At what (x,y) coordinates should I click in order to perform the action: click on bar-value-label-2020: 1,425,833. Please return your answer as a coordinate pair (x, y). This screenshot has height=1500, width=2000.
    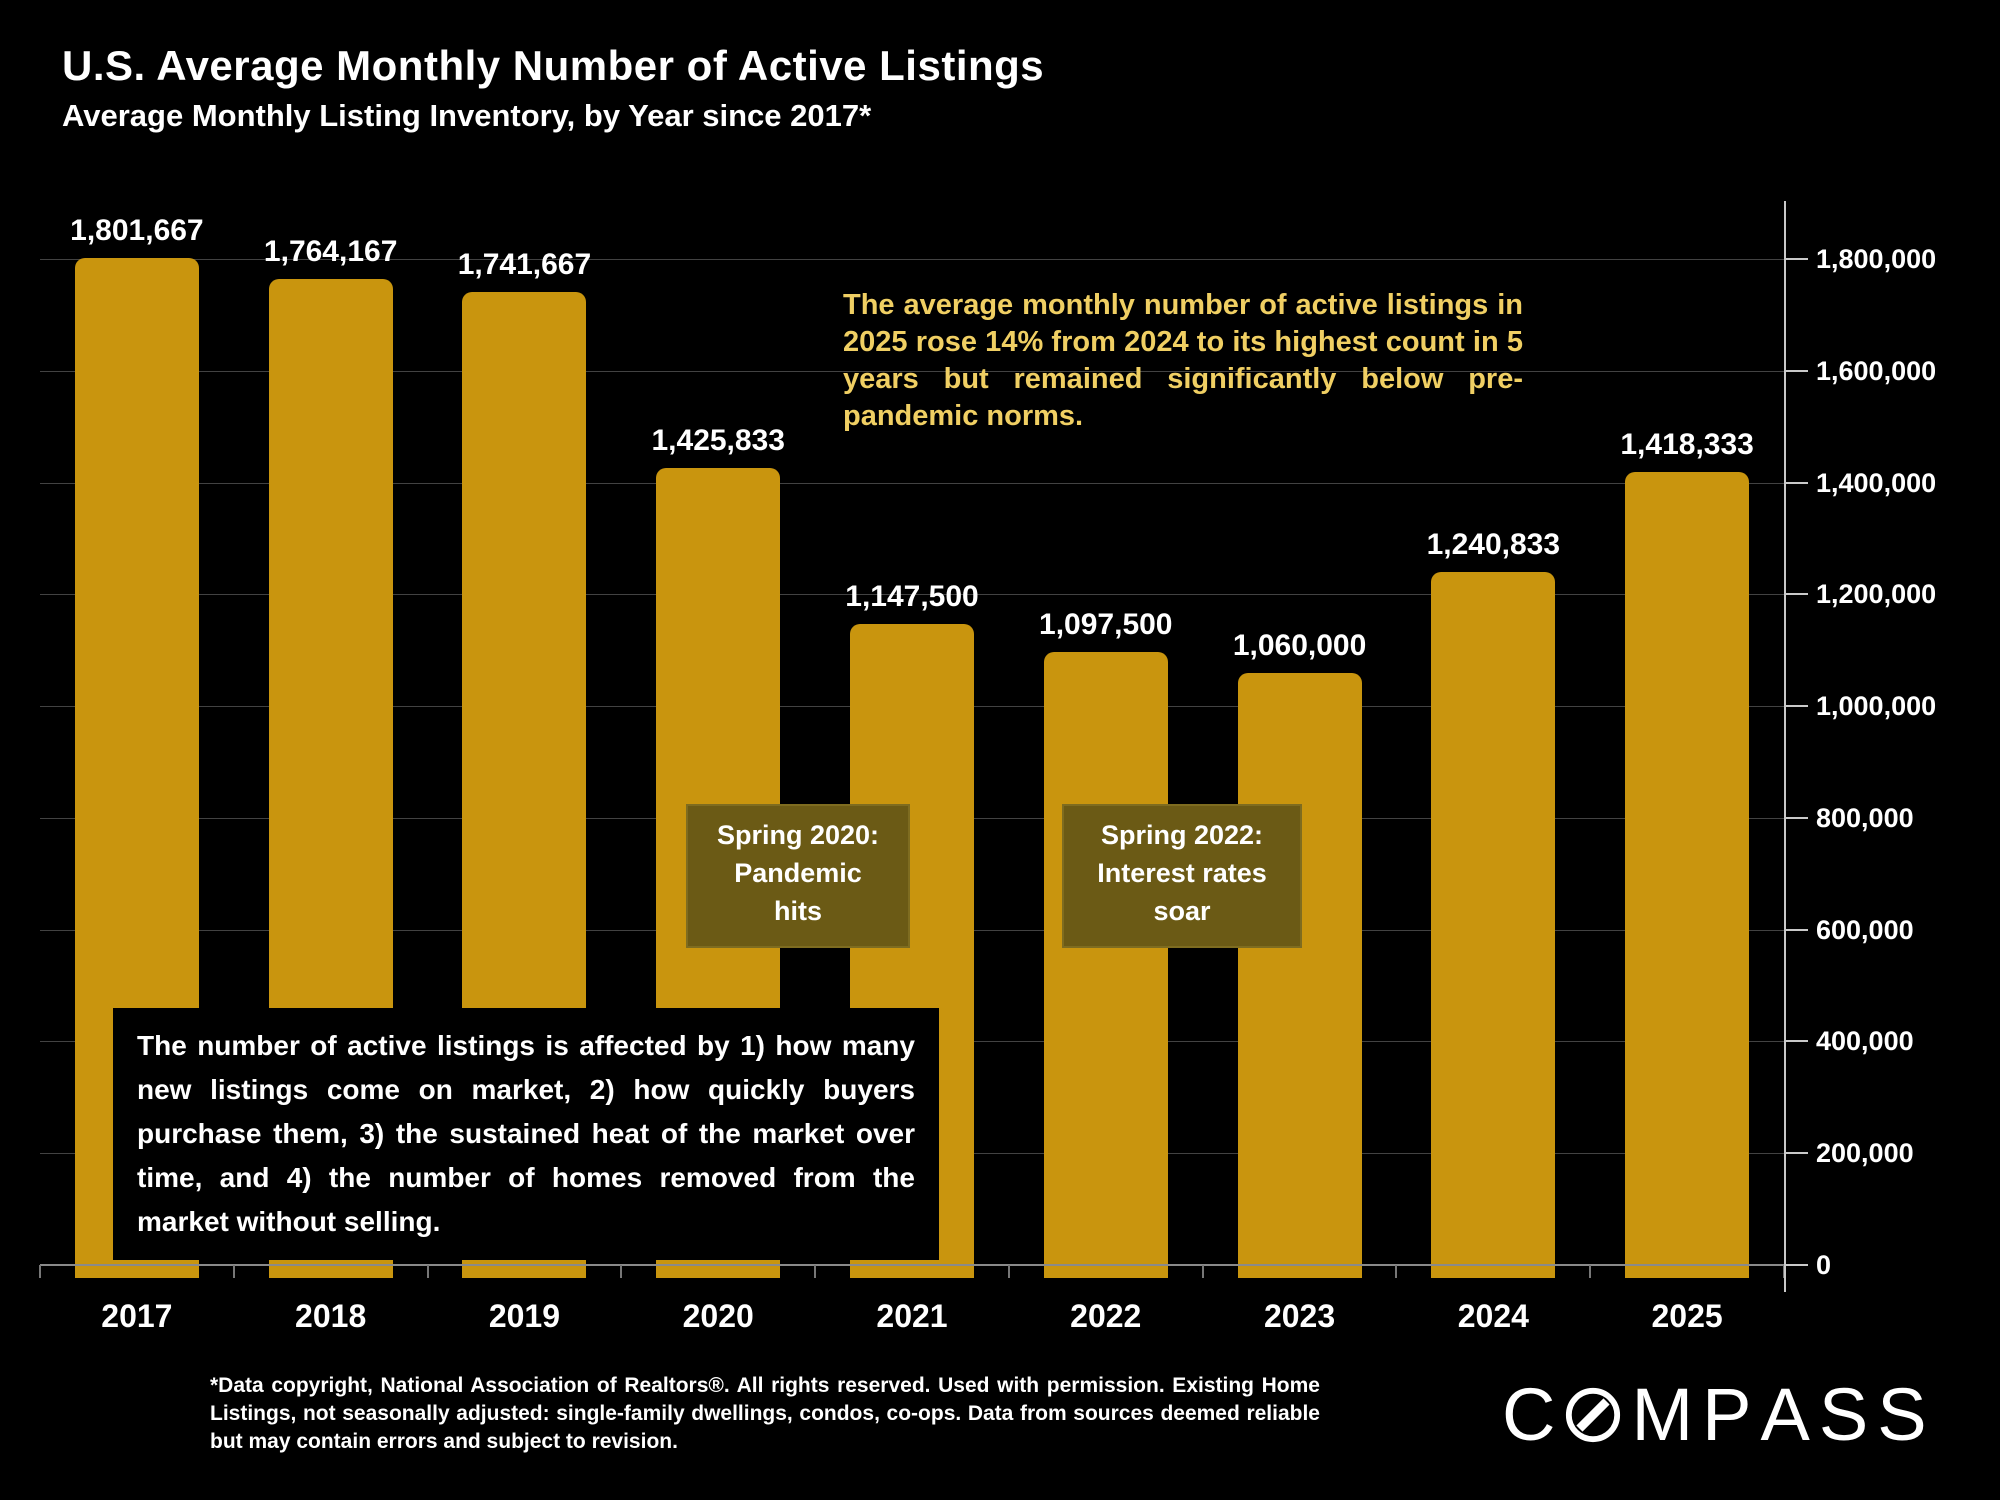
    Looking at the image, I should click on (718, 441).